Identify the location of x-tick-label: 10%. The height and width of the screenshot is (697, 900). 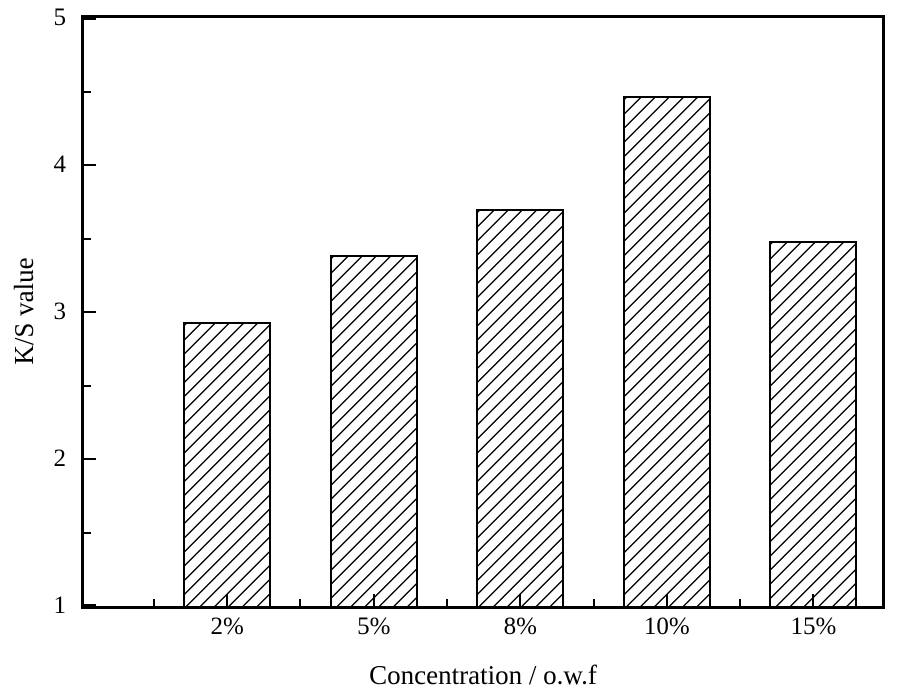
(666, 626).